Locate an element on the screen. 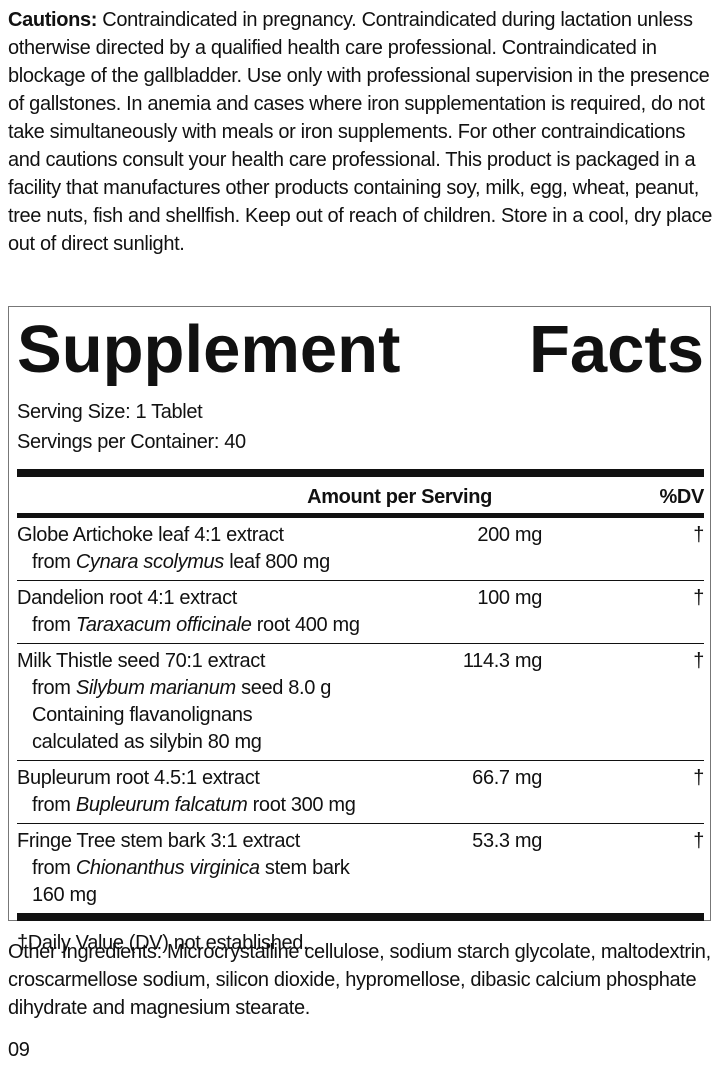 The height and width of the screenshot is (1069, 720). ingredient-name: Dandelion root 4:1 extract is located at coordinates (127, 598).